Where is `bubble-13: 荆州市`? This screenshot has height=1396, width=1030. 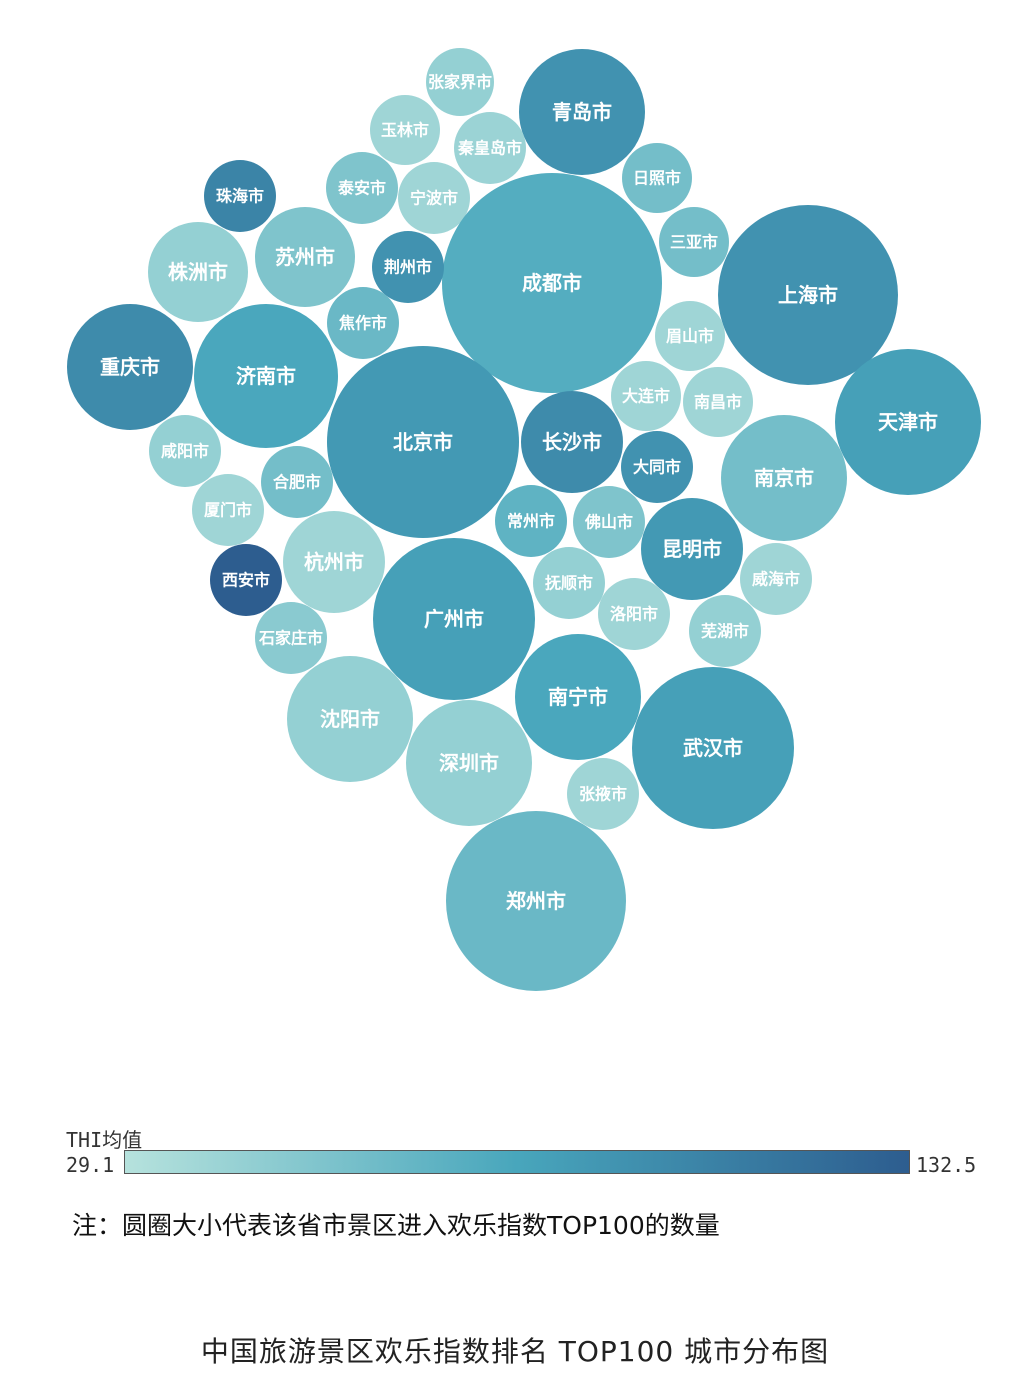
bubble-13: 荆州市 is located at coordinates (408, 267).